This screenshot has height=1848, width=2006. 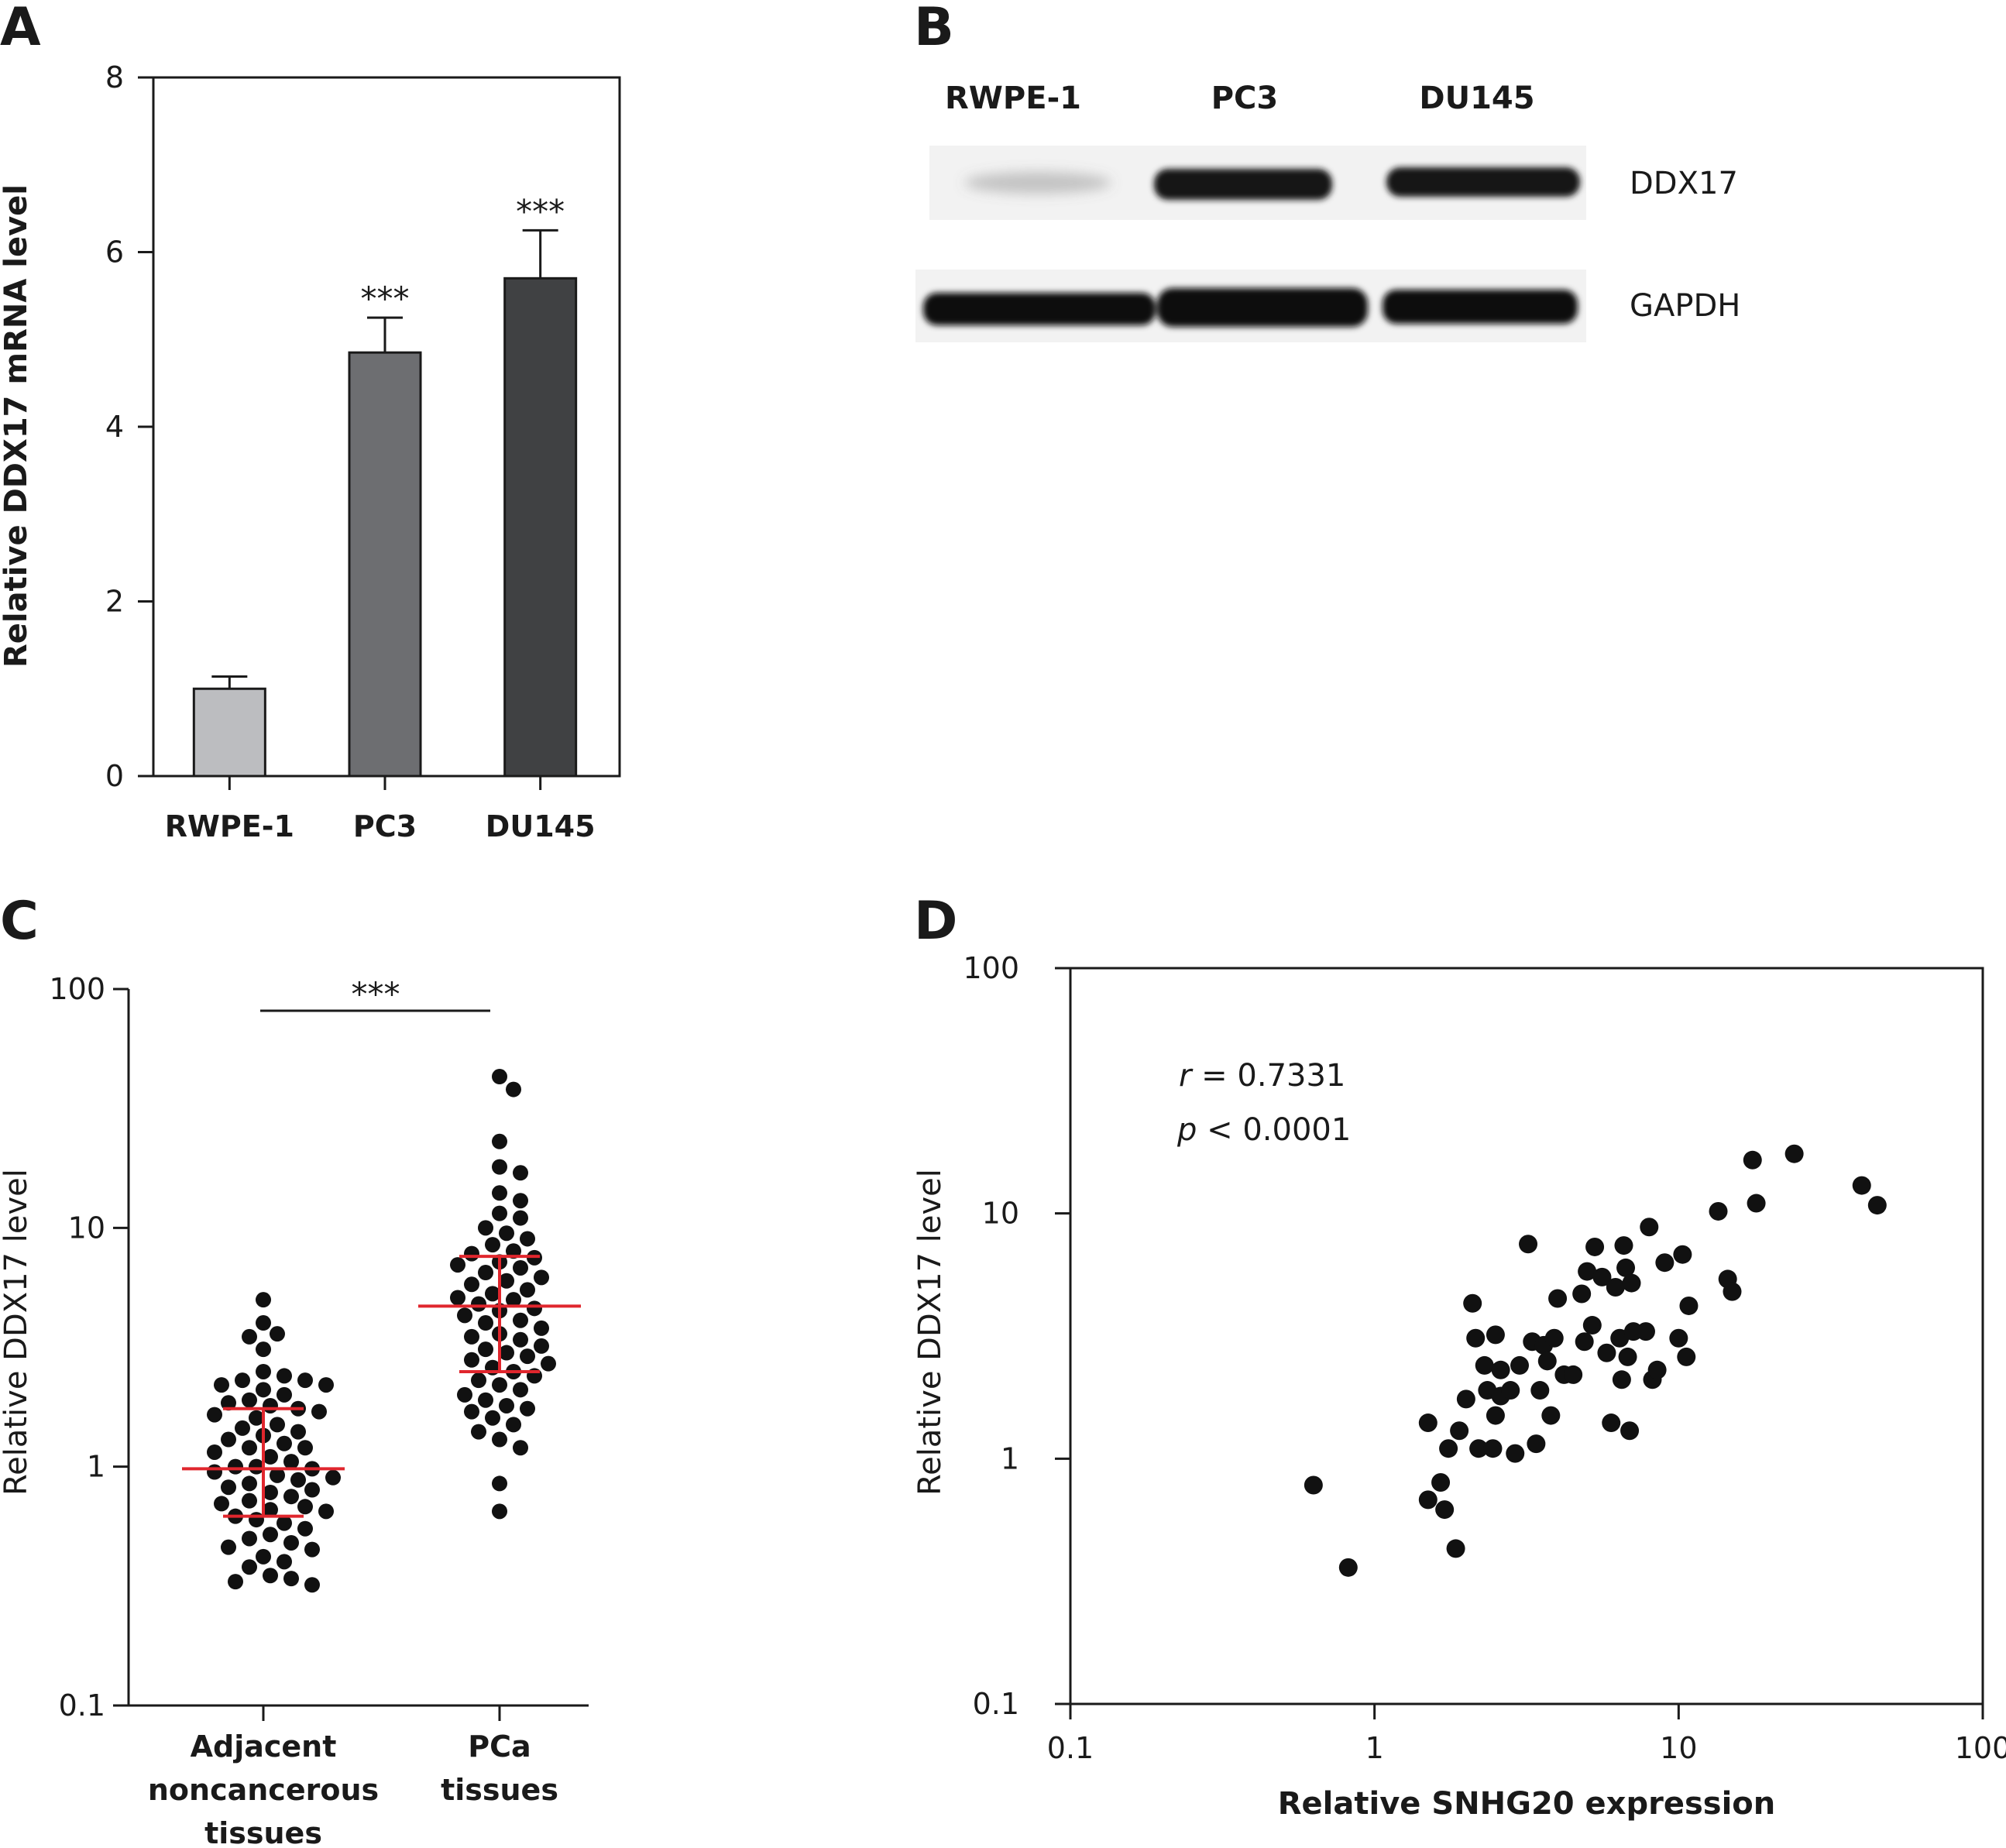 I want to click on panel-c-group-label: noncancerous, so click(x=264, y=1790).